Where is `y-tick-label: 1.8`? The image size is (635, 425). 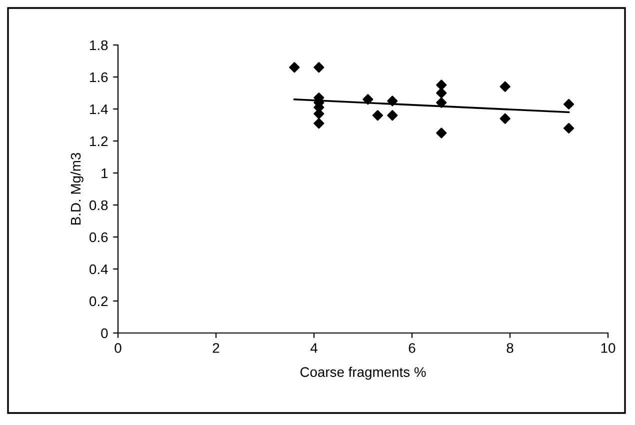 y-tick-label: 1.8 is located at coordinates (99, 45).